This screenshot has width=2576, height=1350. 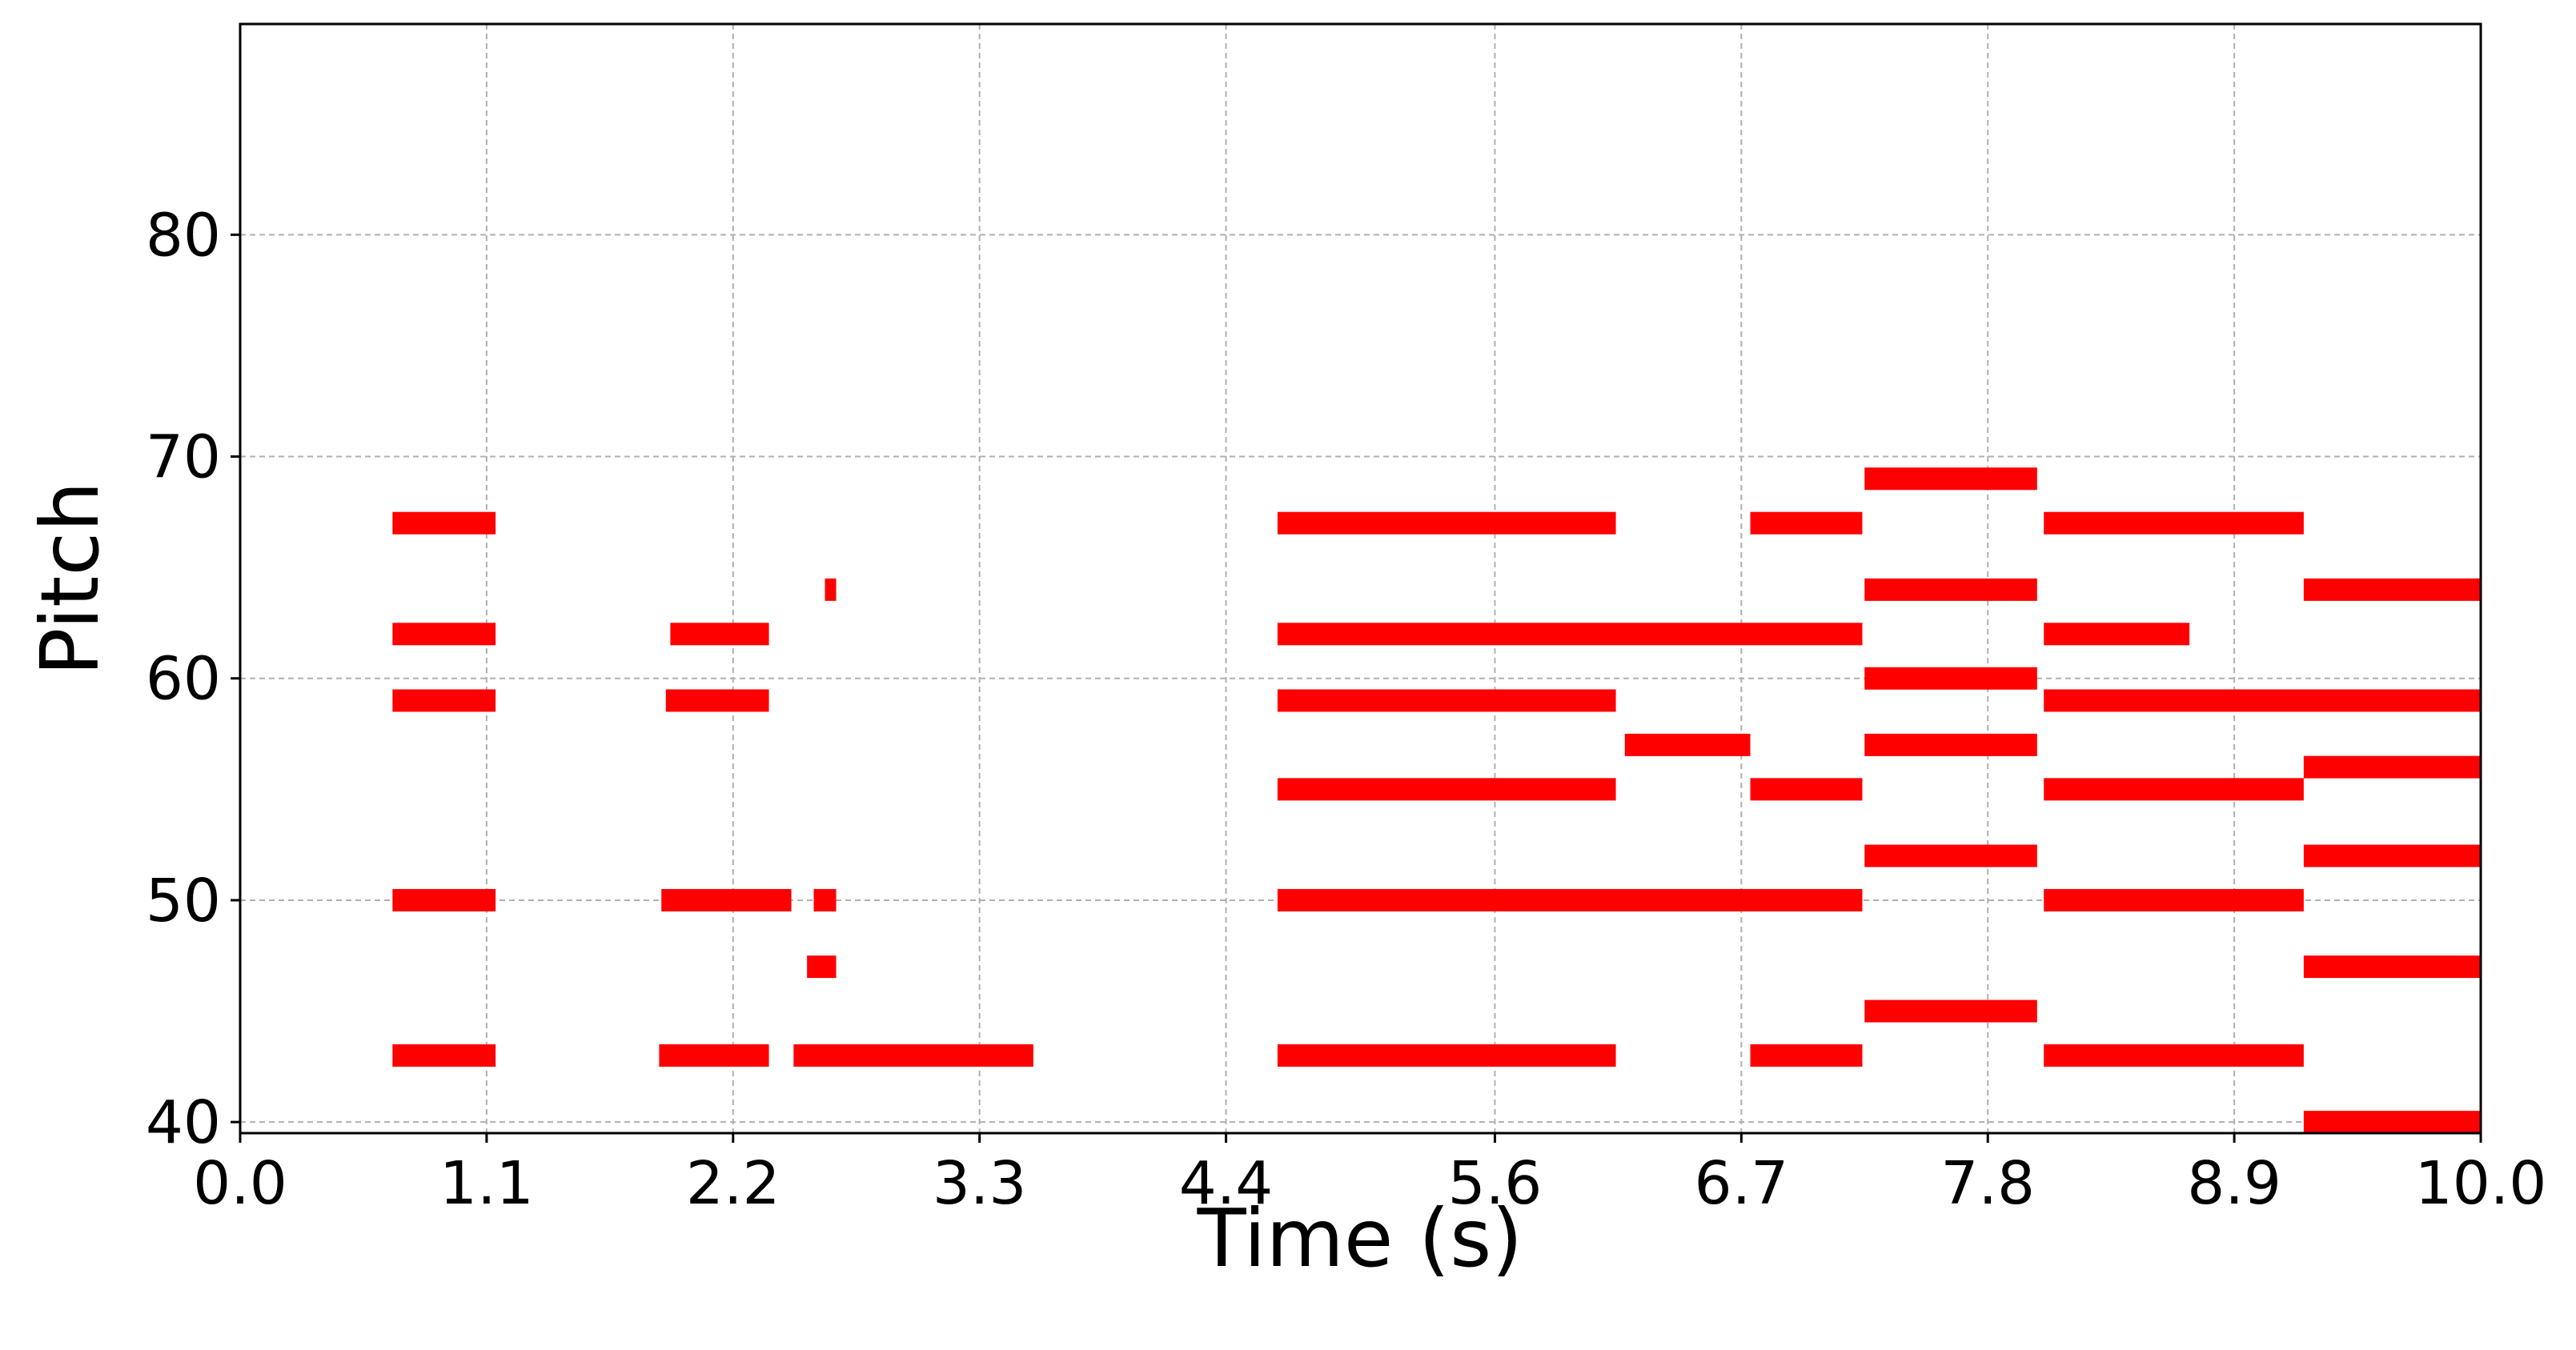 What do you see at coordinates (1360, 1239) in the screenshot?
I see `x-axis-label: Time (s)` at bounding box center [1360, 1239].